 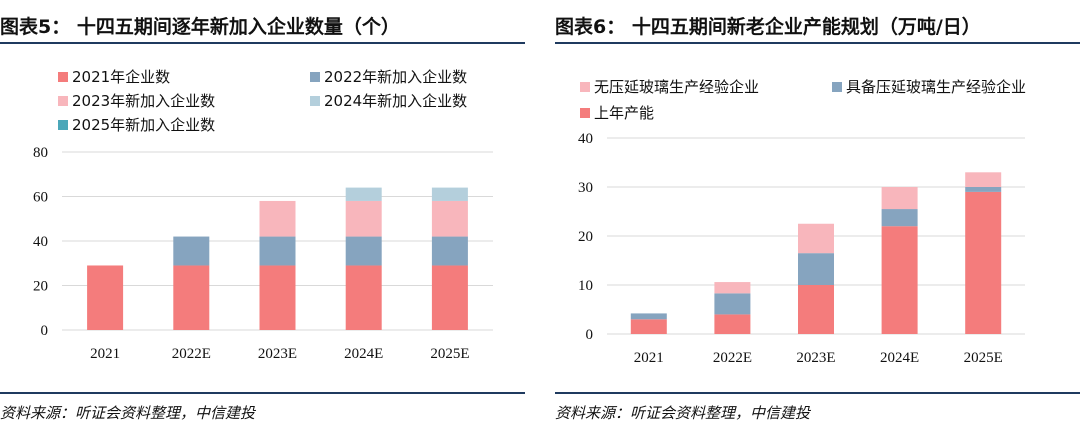 What do you see at coordinates (936, 87) in the screenshot?
I see `legend-label: 具备压延玻璃生产经验企业` at bounding box center [936, 87].